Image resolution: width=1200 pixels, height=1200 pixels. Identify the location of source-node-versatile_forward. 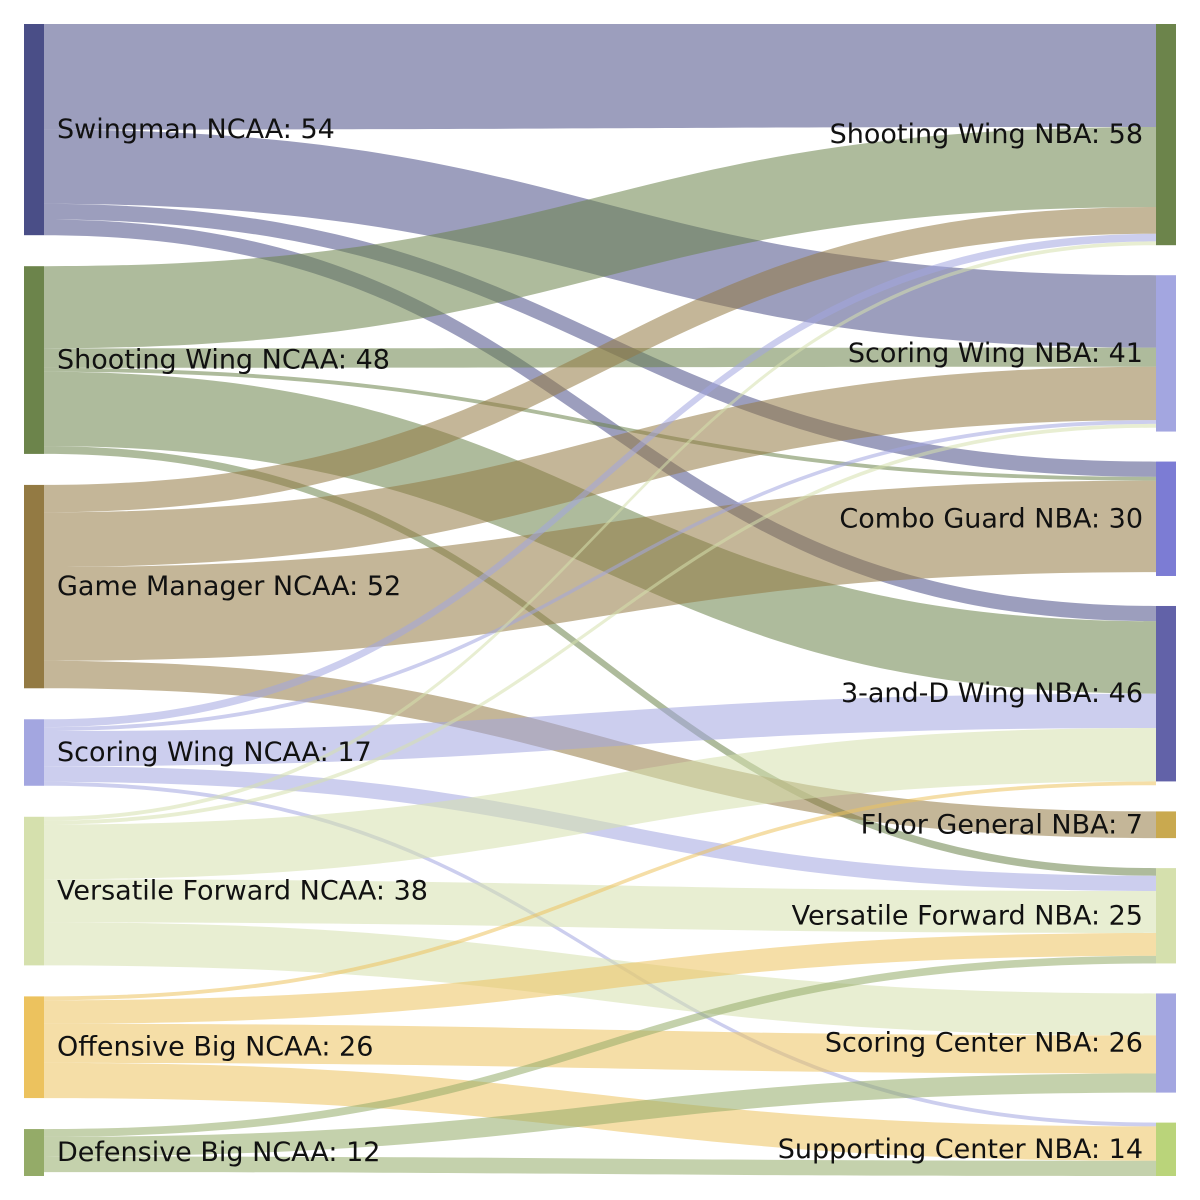
(34, 891).